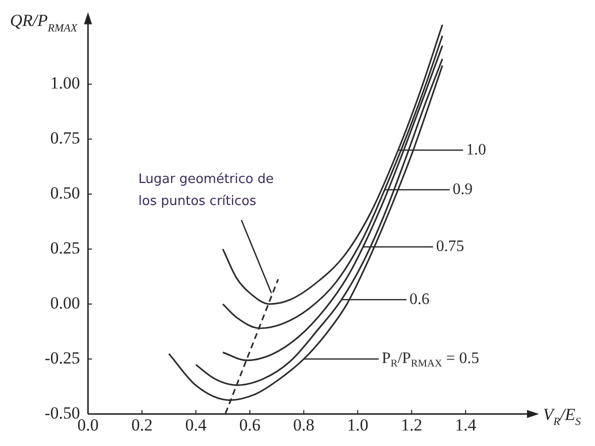 The width and height of the screenshot is (595, 446). Describe the element at coordinates (411, 425) in the screenshot. I see `x-tick-label: 1.2` at that location.